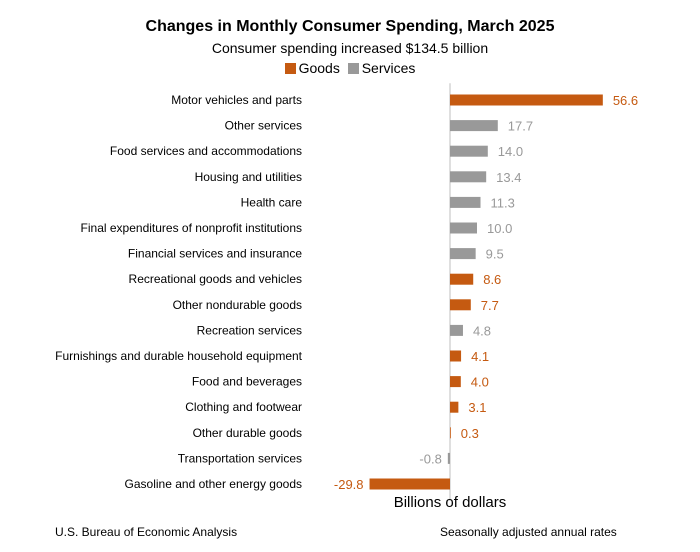 Image resolution: width=700 pixels, height=552 pixels. Describe the element at coordinates (480, 382) in the screenshot. I see `value-label-food-and-beverages: 4.0` at that location.